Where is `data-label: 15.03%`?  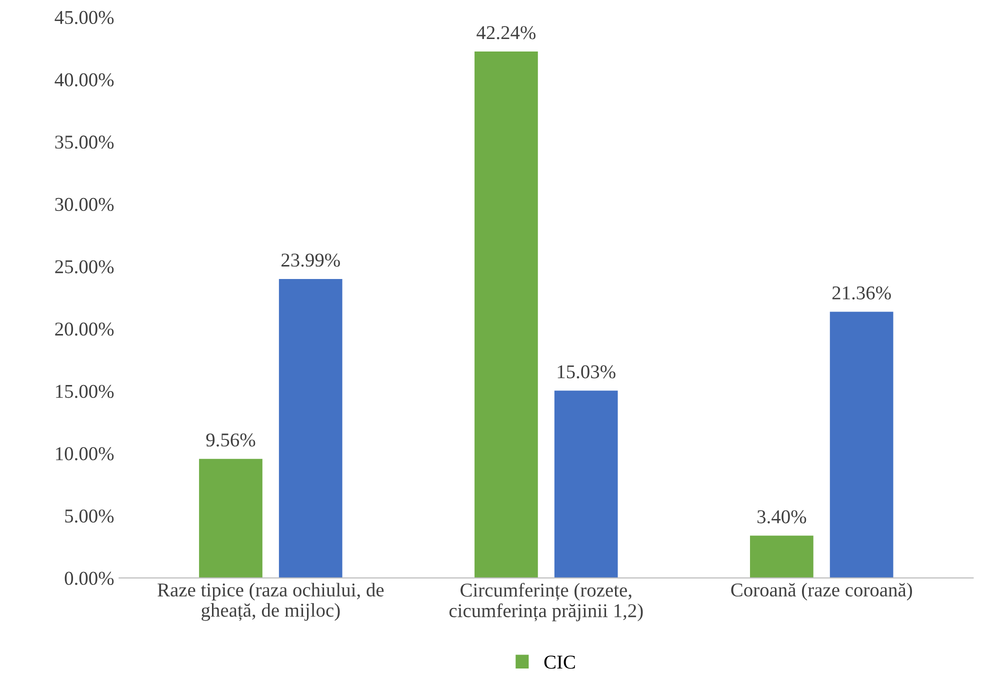
data-label: 15.03% is located at coordinates (587, 371).